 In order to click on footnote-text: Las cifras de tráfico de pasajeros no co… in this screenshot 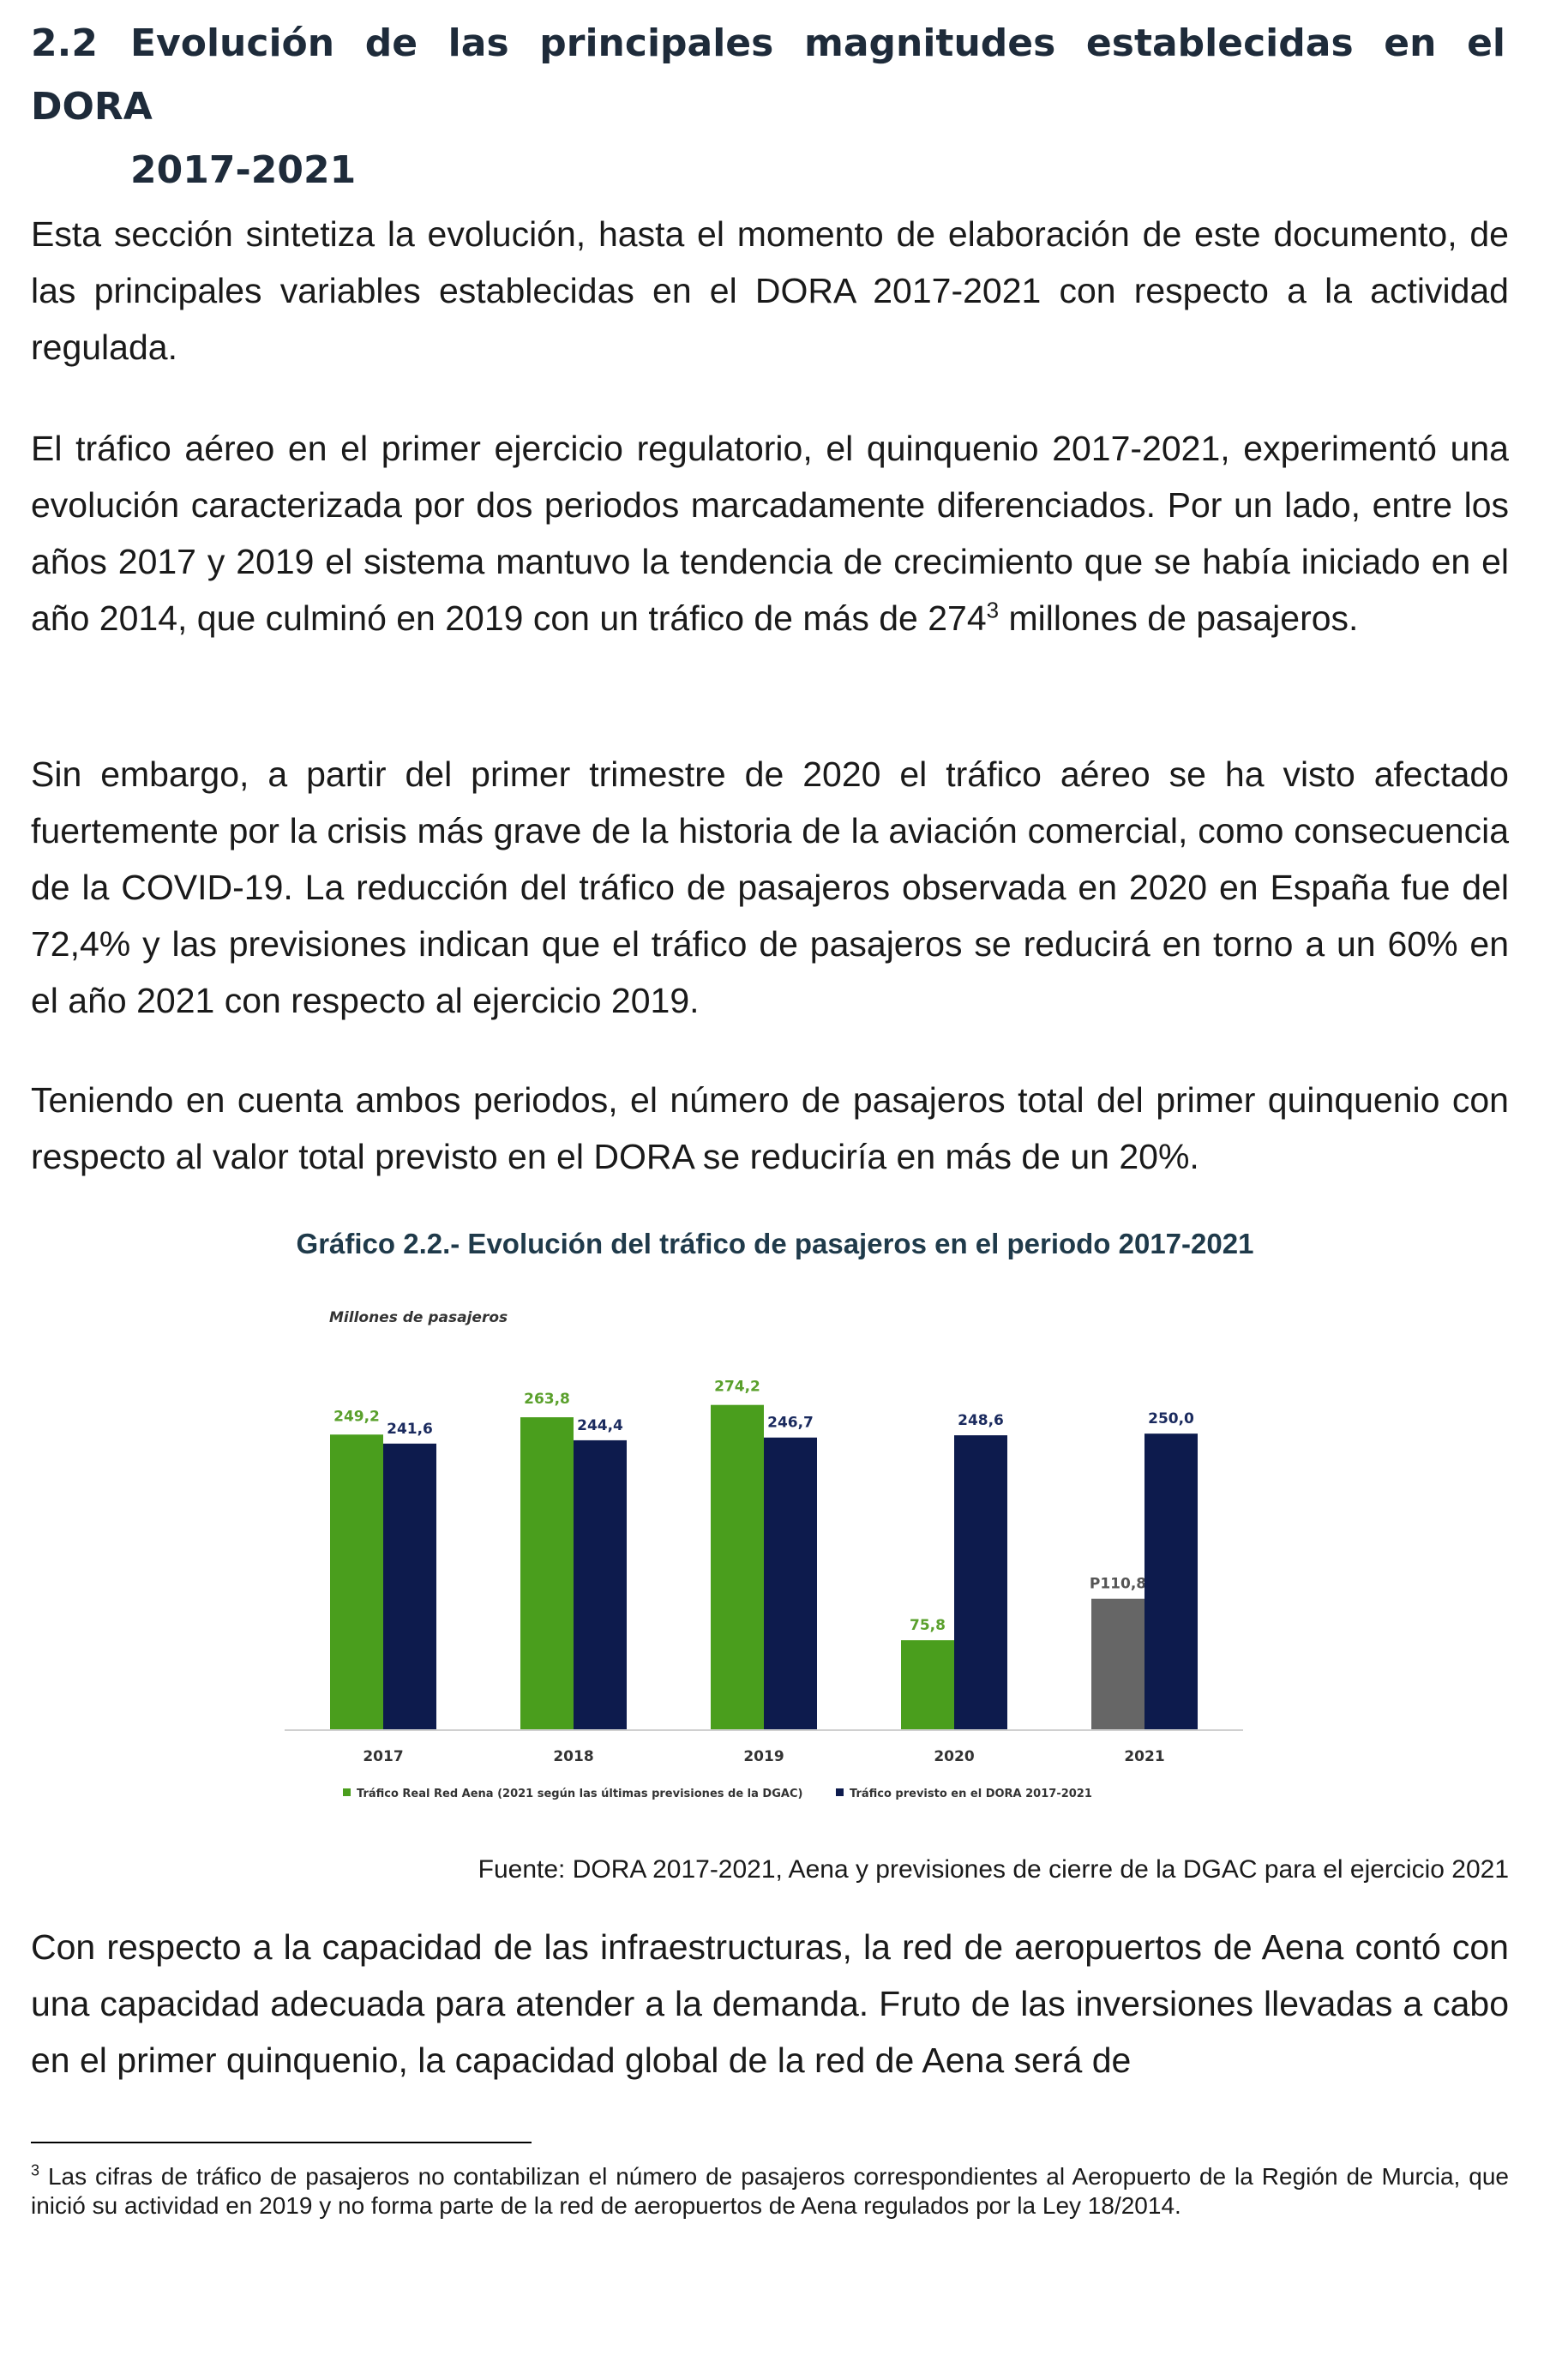, I will do `click(770, 2191)`.